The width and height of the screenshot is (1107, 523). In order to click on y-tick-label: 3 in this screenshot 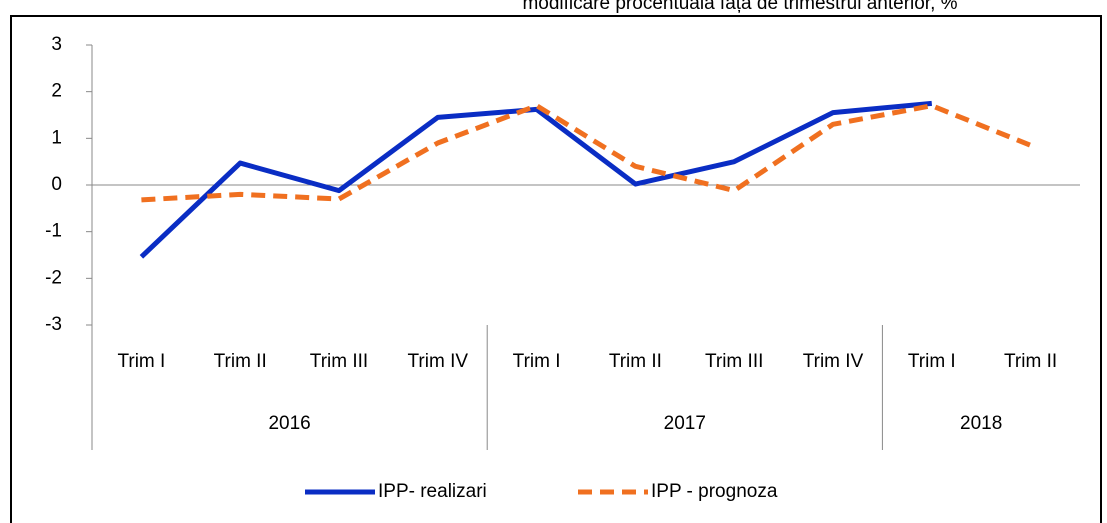, I will do `click(56, 44)`.